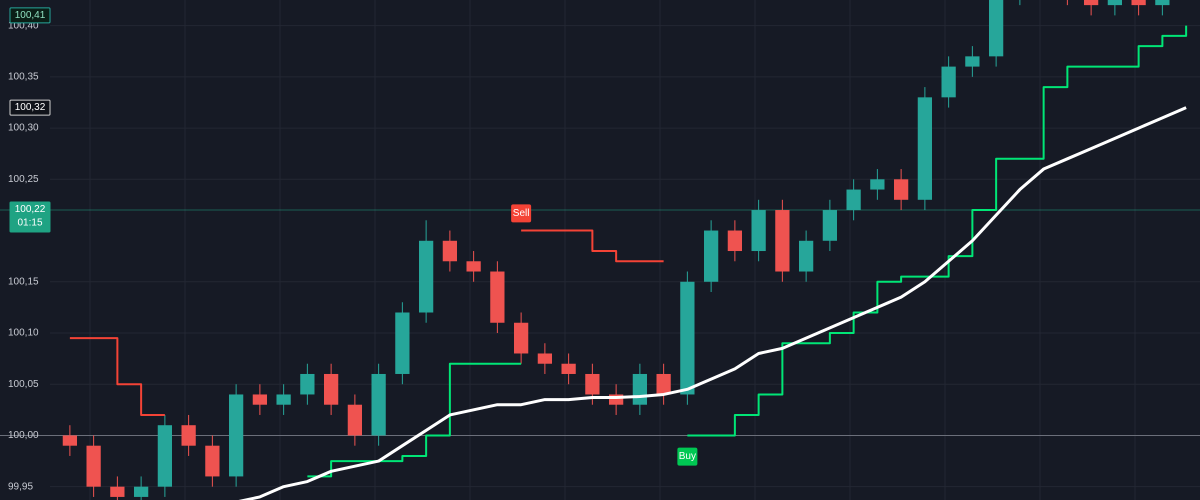 The image size is (1200, 500). What do you see at coordinates (23, 25) in the screenshot?
I see `y-tick-label: 100,40` at bounding box center [23, 25].